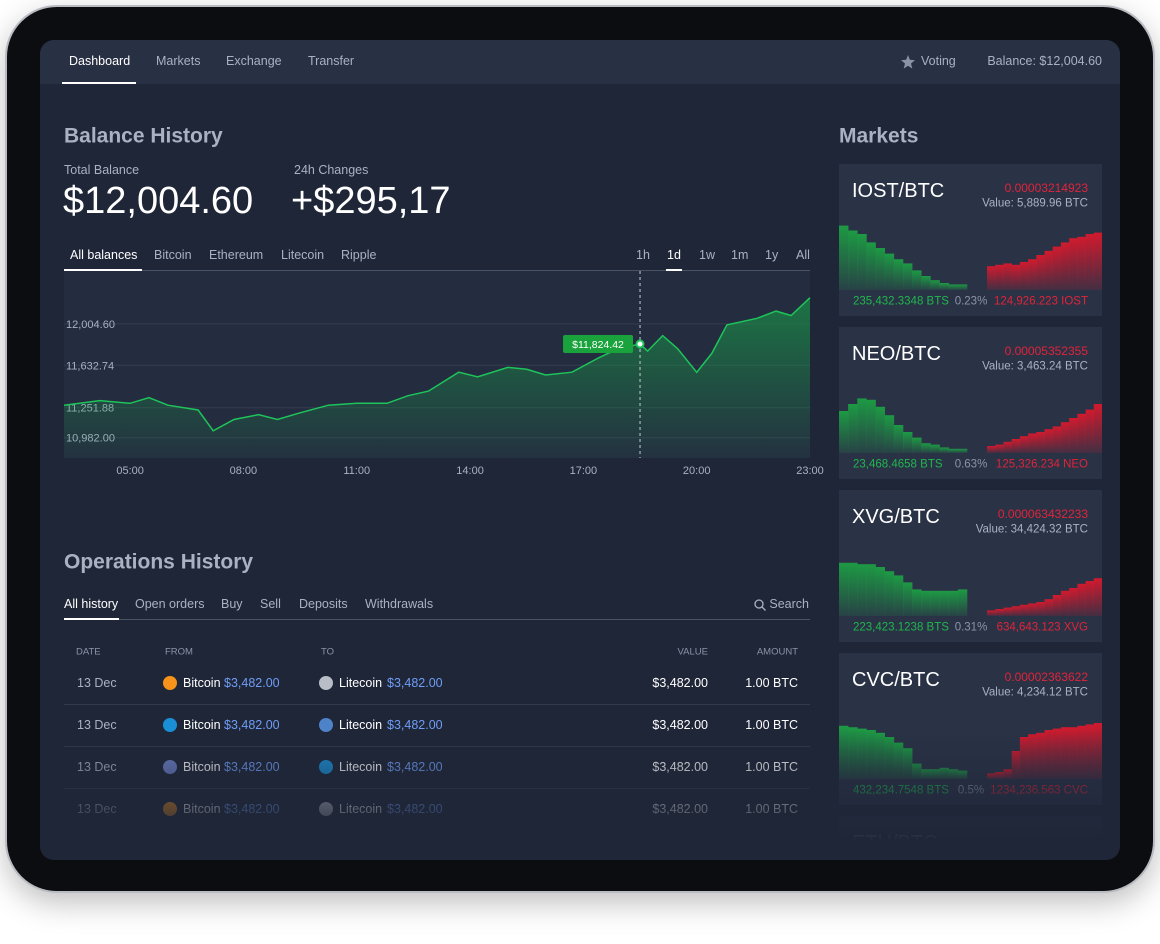 This screenshot has height=944, width=1160. Describe the element at coordinates (328, 652) in the screenshot. I see `column-header: TO` at that location.